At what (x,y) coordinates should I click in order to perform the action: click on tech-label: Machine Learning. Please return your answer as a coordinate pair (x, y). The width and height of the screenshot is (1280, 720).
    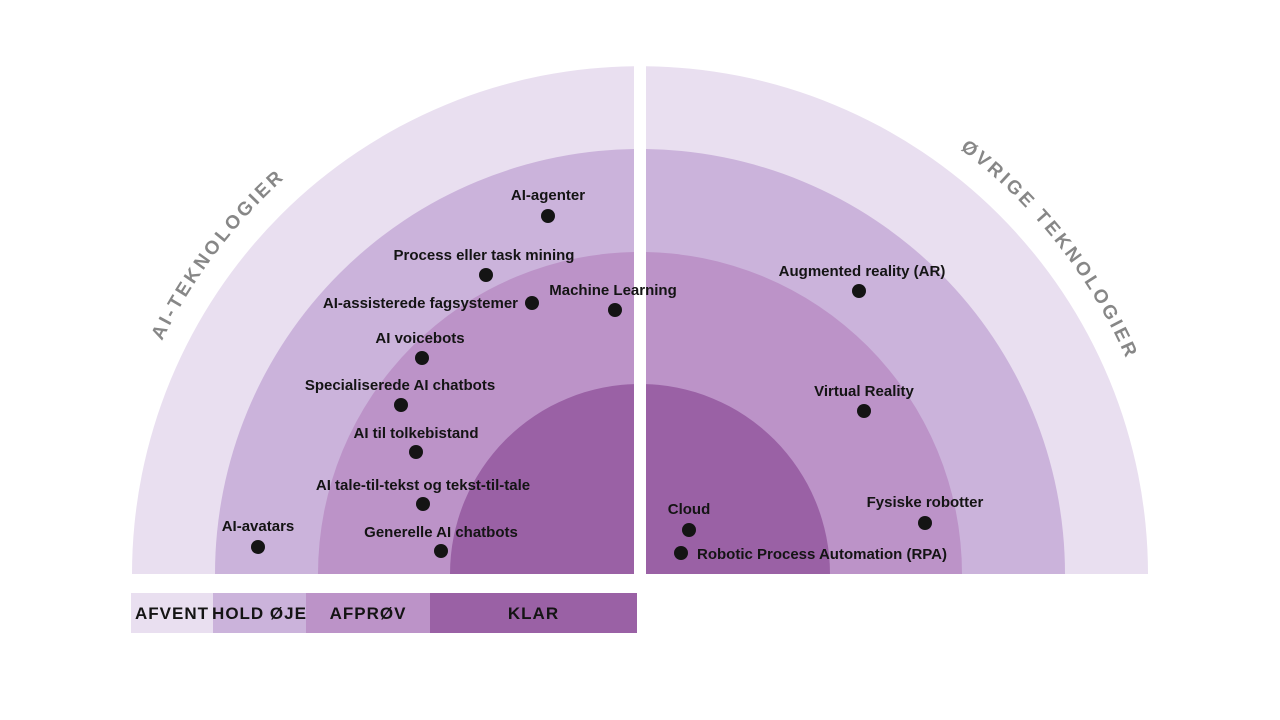
    Looking at the image, I should click on (613, 290).